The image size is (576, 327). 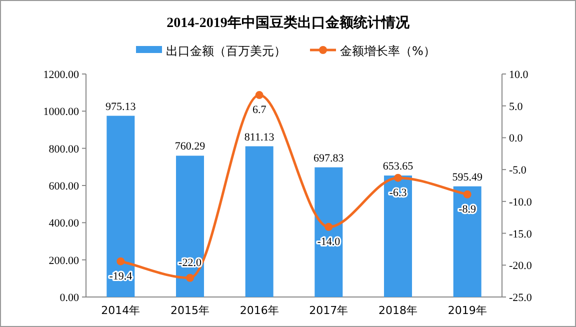 What do you see at coordinates (516, 106) in the screenshot?
I see `y2-tick-label: 5.0` at bounding box center [516, 106].